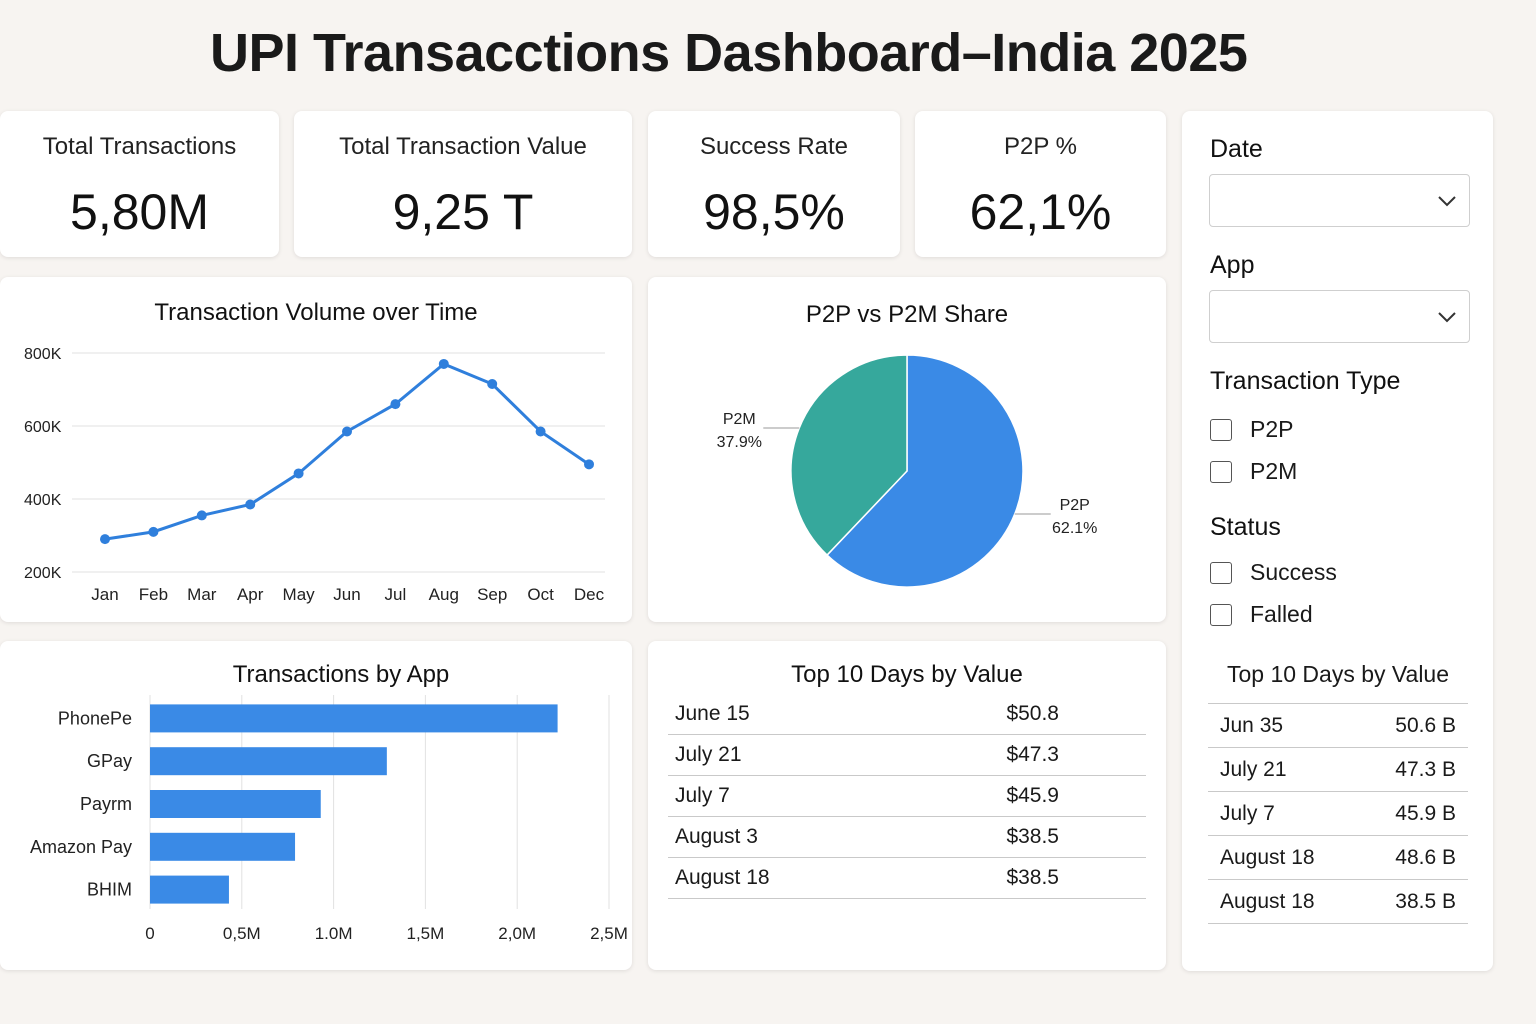 This screenshot has width=1536, height=1024. I want to click on checkbox-p2m: P2M, so click(1253, 471).